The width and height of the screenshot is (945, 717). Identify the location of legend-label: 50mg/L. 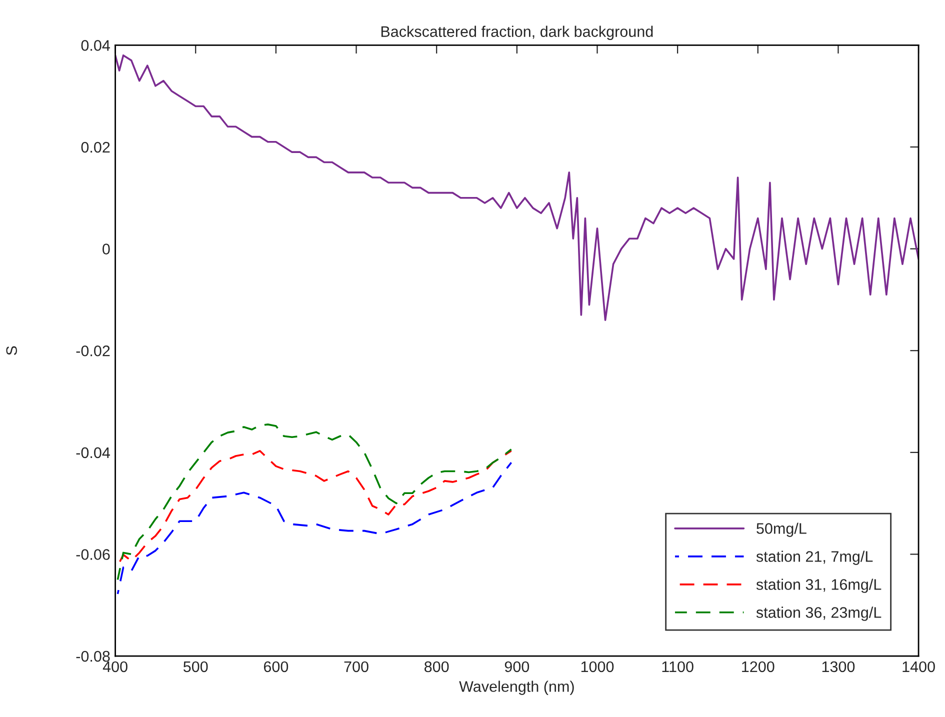
(781, 529).